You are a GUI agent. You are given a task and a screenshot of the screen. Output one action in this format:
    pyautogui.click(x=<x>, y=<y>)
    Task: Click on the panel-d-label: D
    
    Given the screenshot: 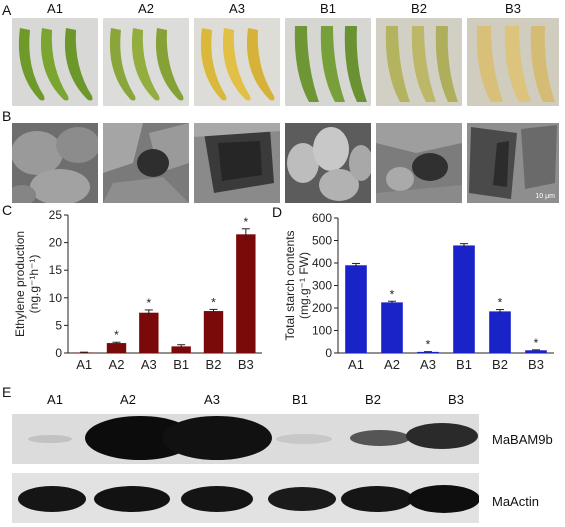 What is the action you would take?
    pyautogui.click(x=277, y=212)
    